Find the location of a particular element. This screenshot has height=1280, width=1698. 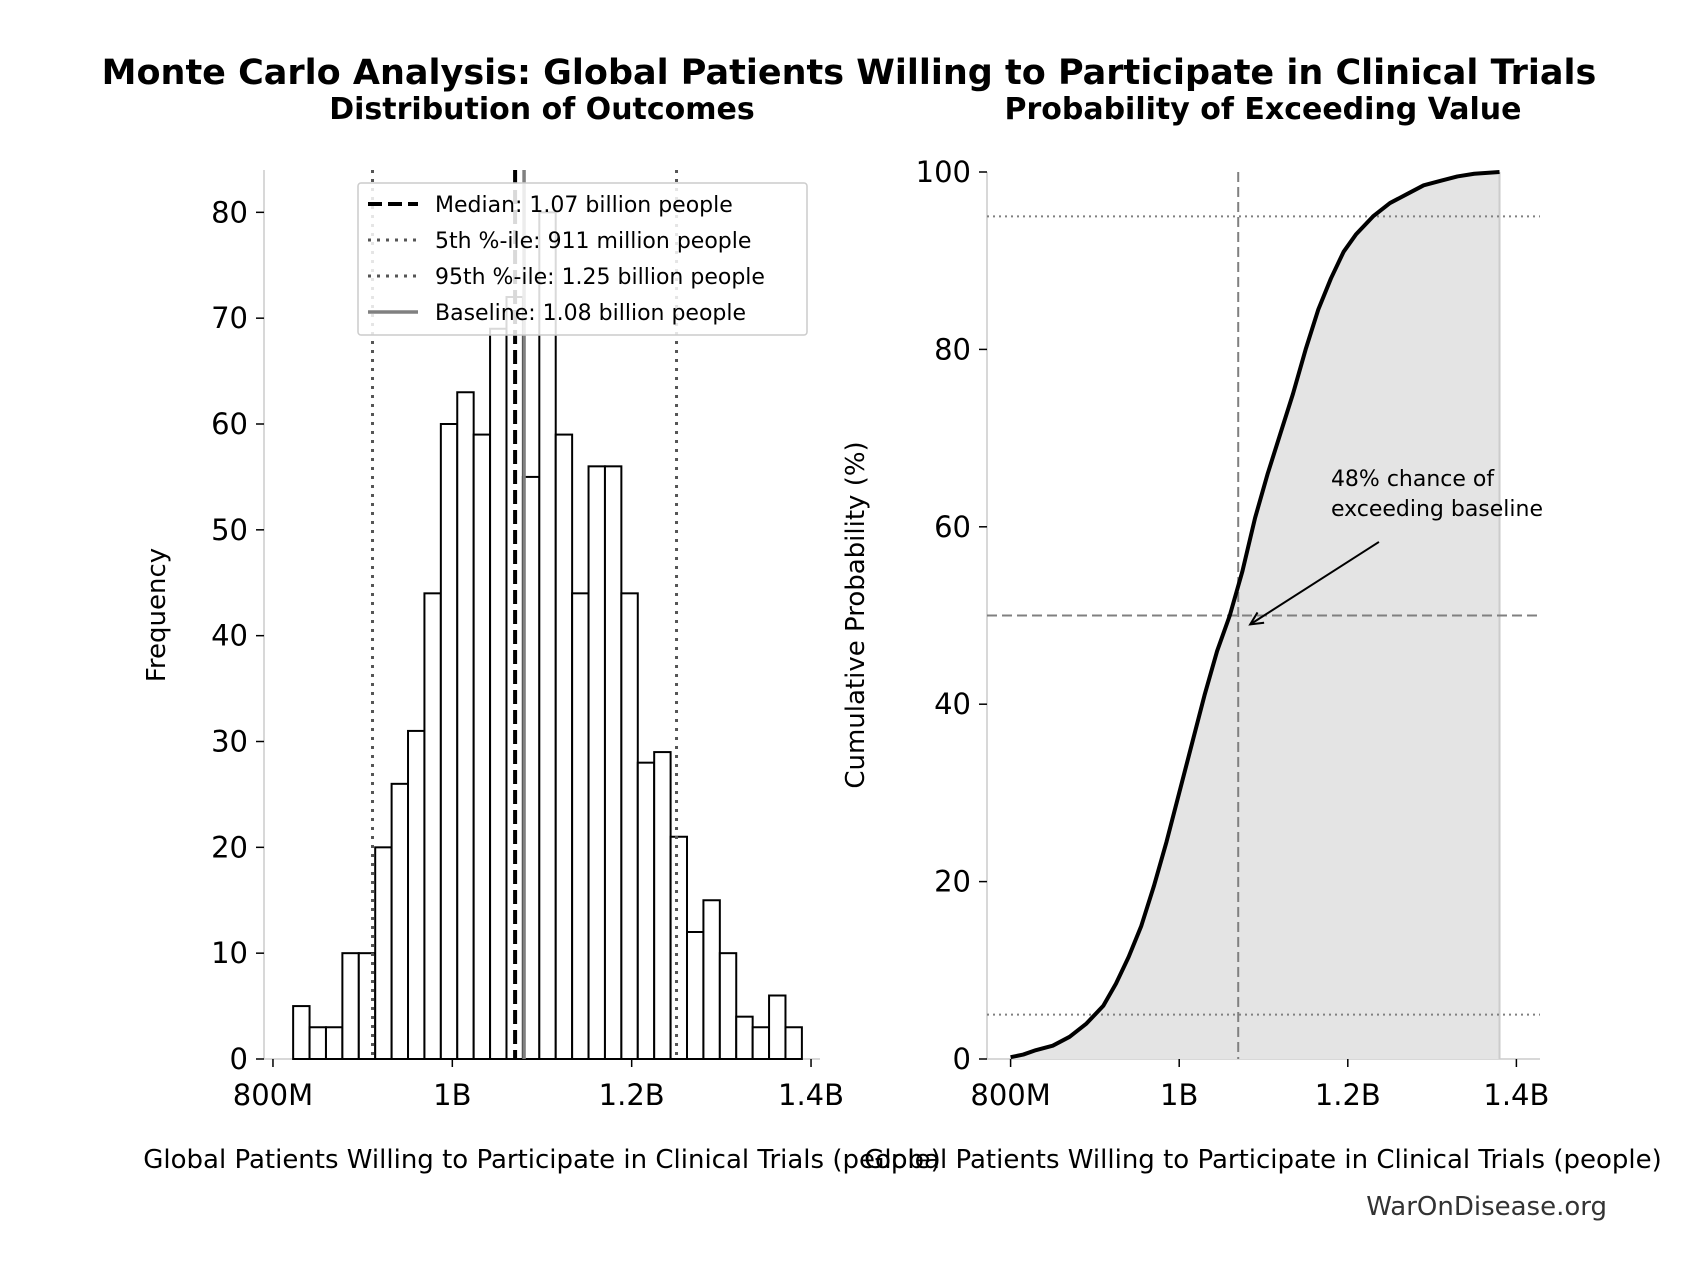

cdf-x-tick-label: 800M is located at coordinates (1010, 1095).